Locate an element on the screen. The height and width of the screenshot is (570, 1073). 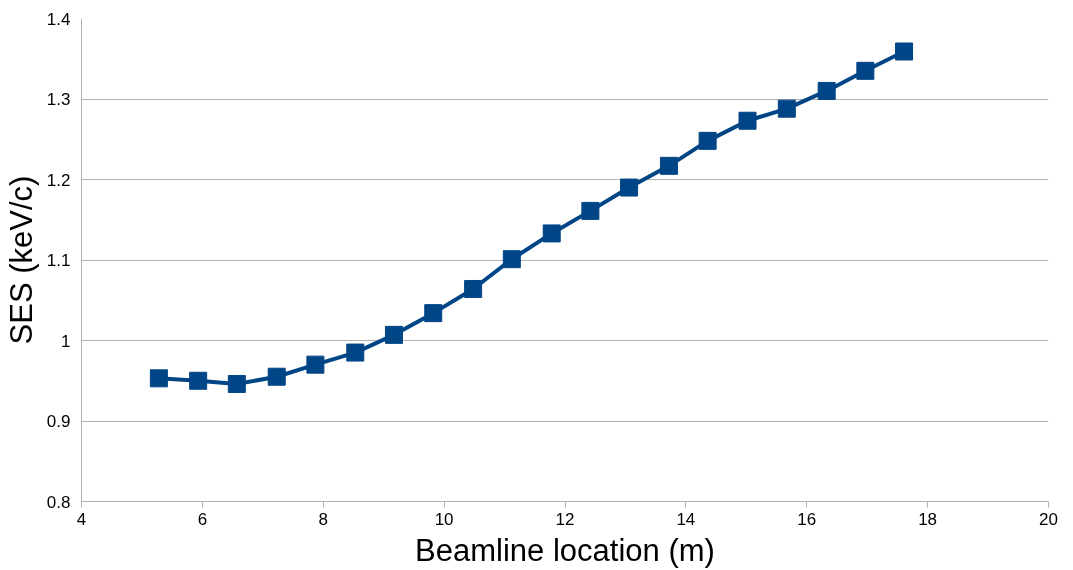
y-tick-label: 1.2 is located at coordinates (58, 180).